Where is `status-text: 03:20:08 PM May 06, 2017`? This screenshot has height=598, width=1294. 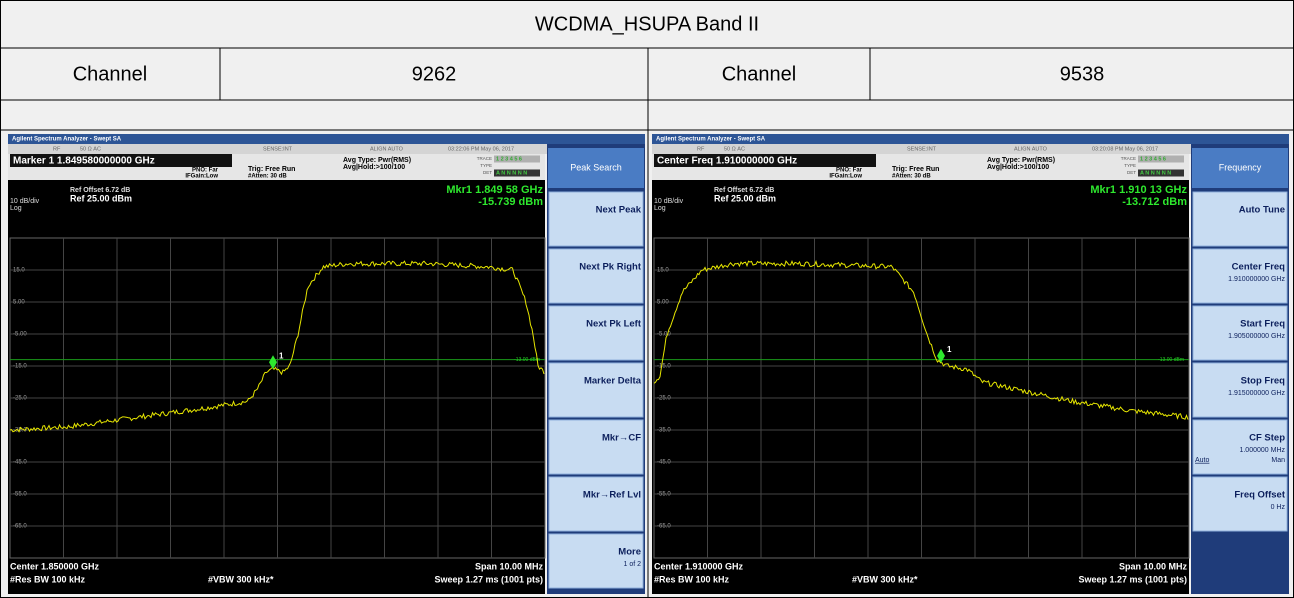
status-text: 03:20:08 PM May 06, 2017 is located at coordinates (1125, 149).